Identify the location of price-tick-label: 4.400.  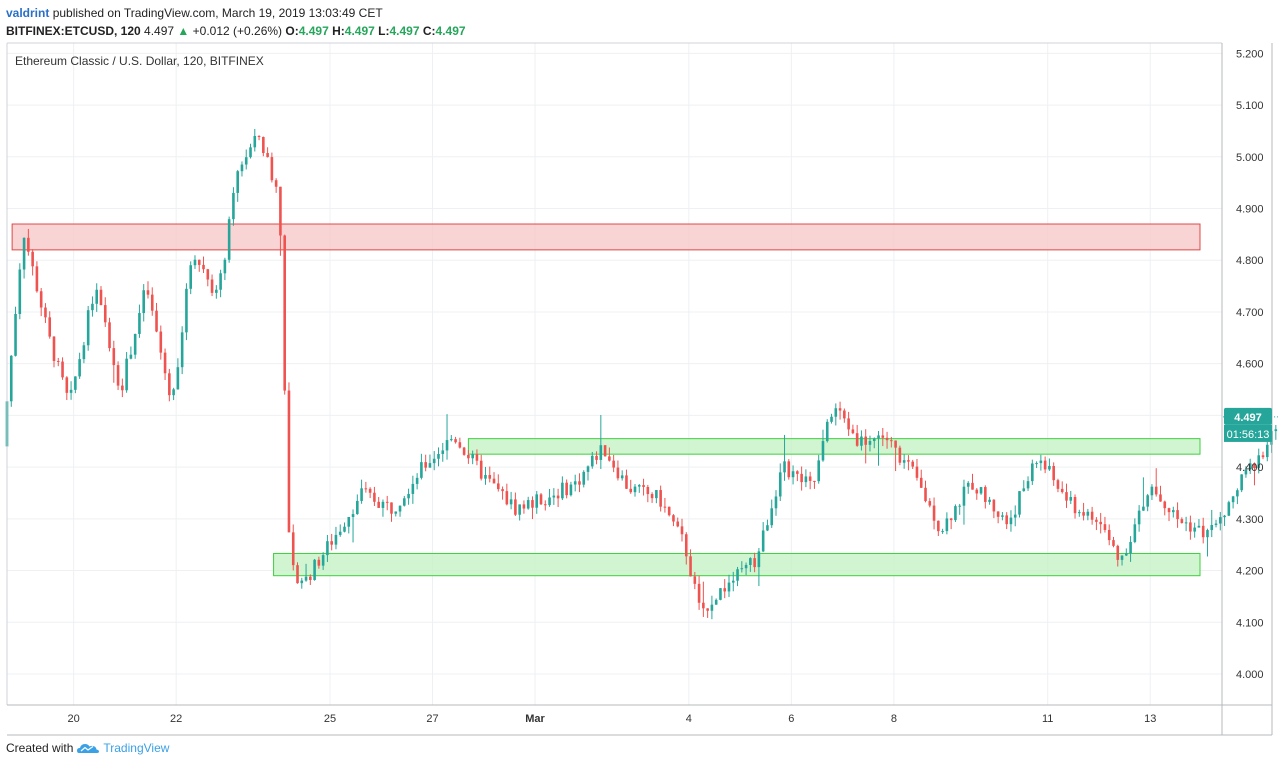
(1250, 468).